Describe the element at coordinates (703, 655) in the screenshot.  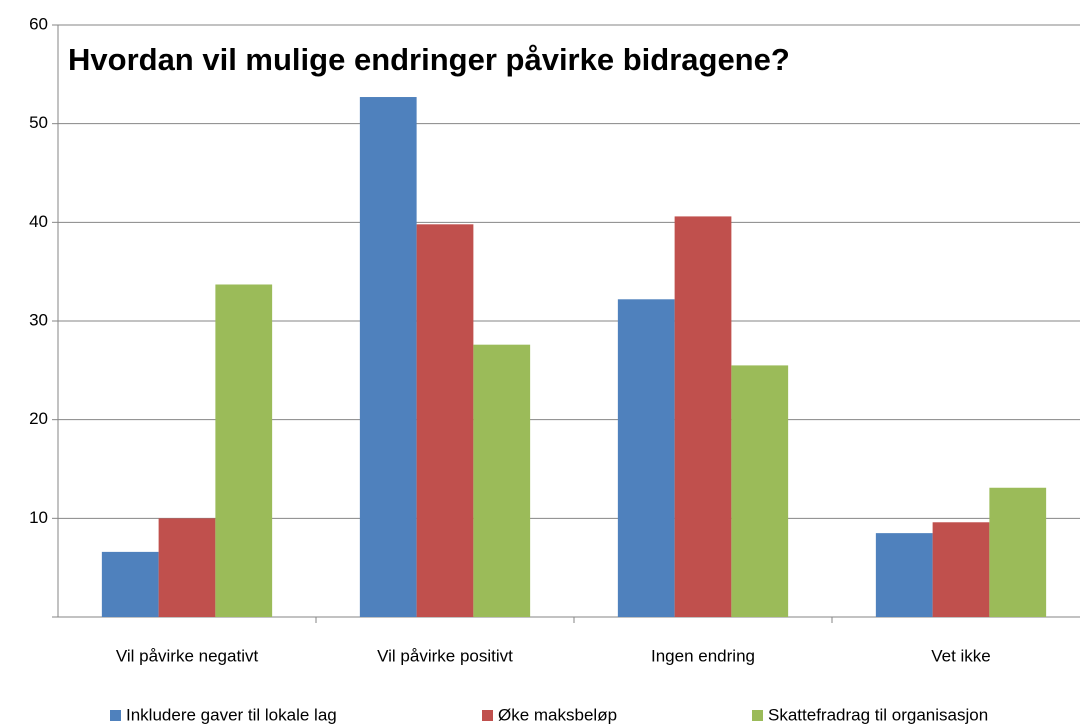
I see `x-tick-label: Ingen endring` at that location.